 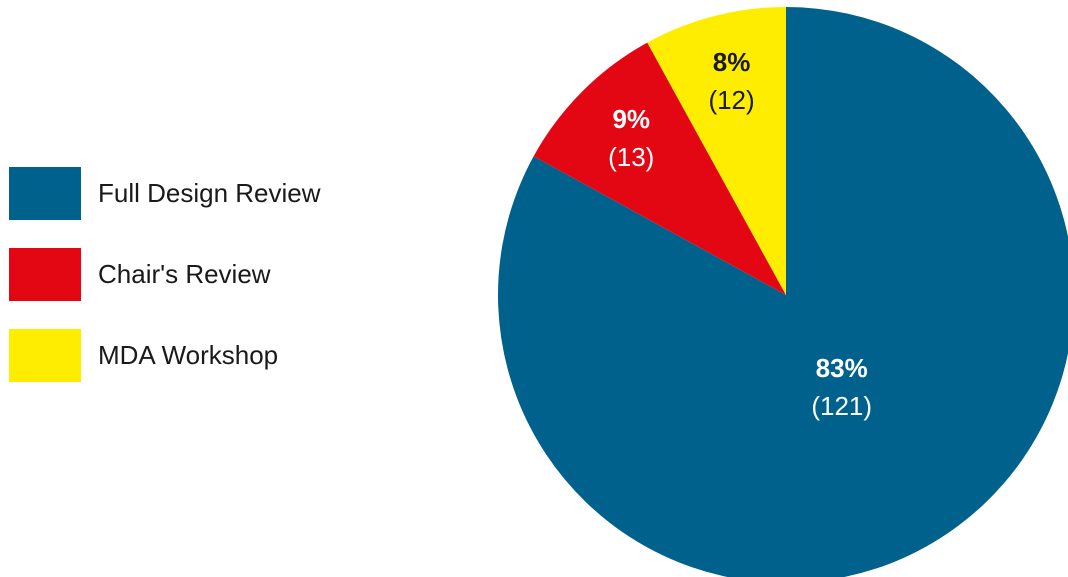 I want to click on legend-label: MDA Workshop, so click(x=188, y=355).